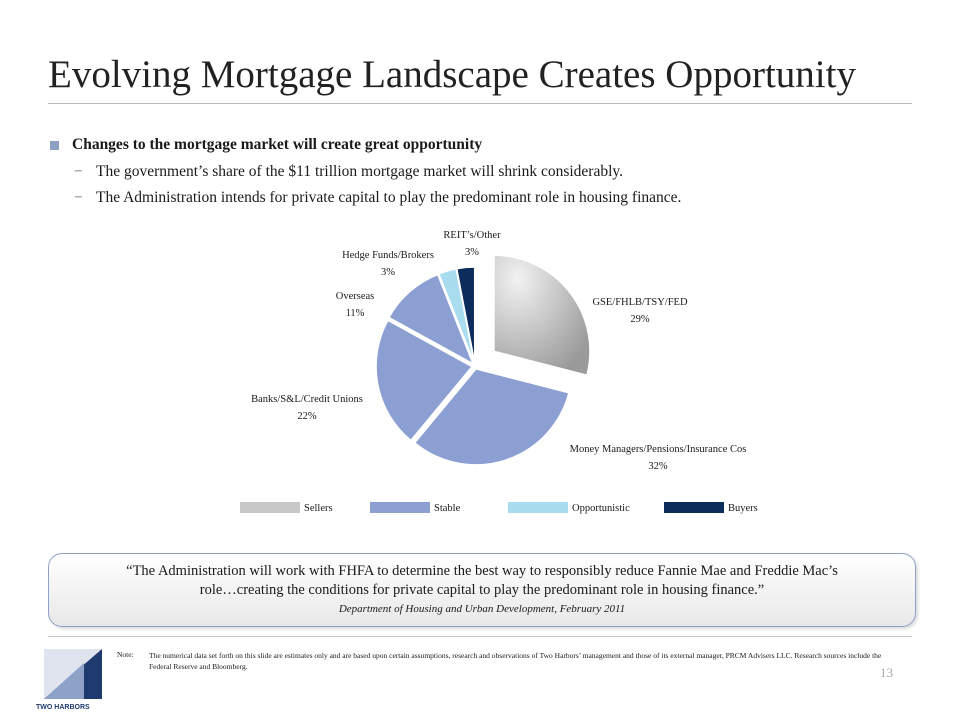 The width and height of the screenshot is (960, 720). What do you see at coordinates (400, 507) in the screenshot?
I see `legend-swatch-stable` at bounding box center [400, 507].